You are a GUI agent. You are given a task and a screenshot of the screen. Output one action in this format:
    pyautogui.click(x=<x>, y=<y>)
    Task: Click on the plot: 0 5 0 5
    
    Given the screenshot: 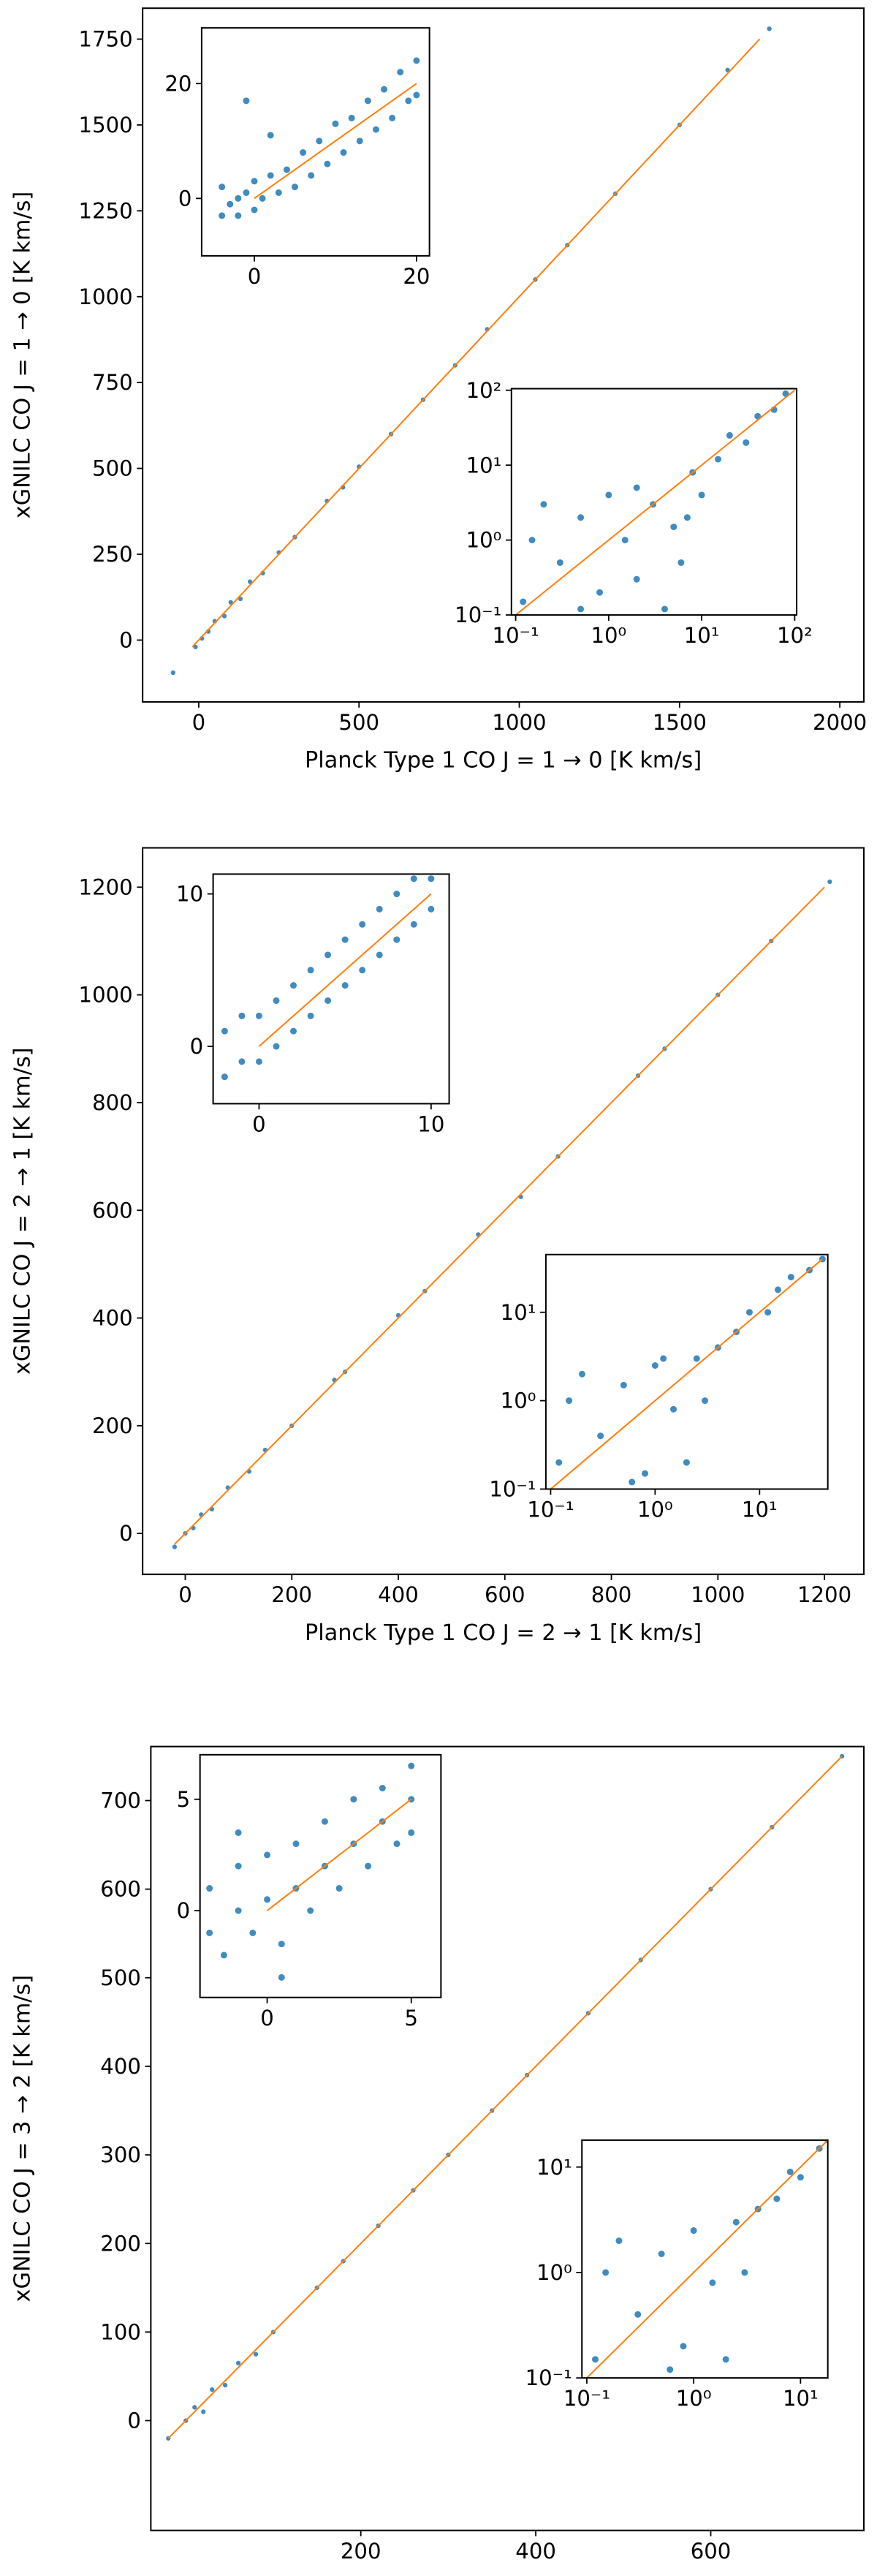 What is the action you would take?
    pyautogui.click(x=310, y=1892)
    